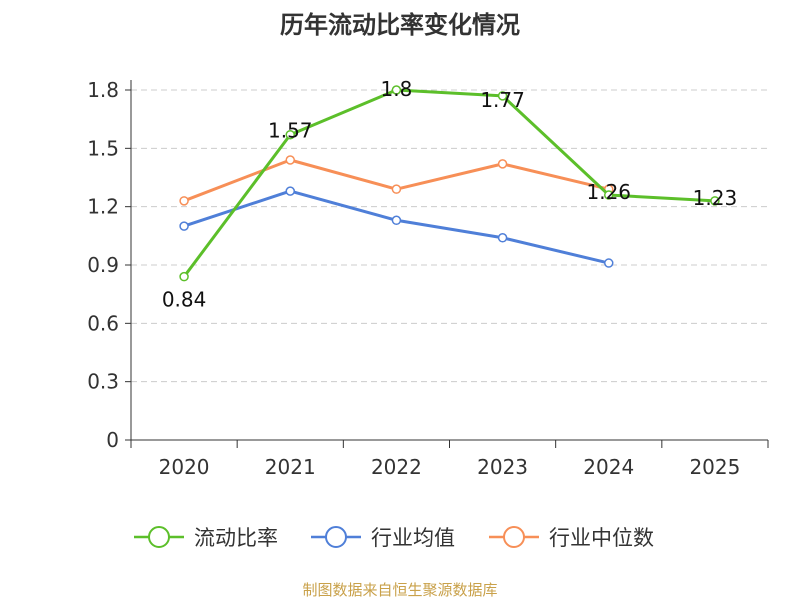  Describe the element at coordinates (400, 25) in the screenshot. I see `chart-title: 历年流动比率变化情况` at that location.